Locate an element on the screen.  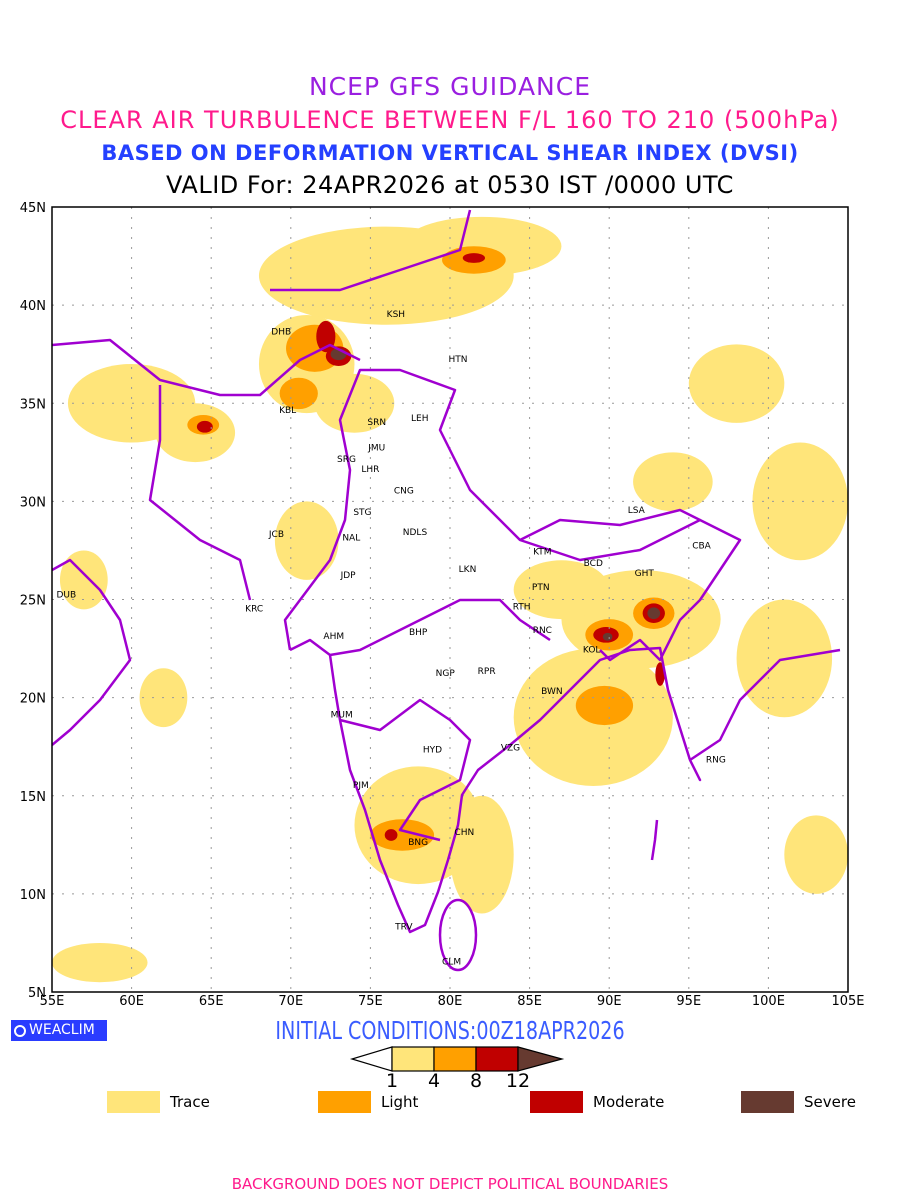
city-label-mum: MUM is located at coordinates (342, 715).